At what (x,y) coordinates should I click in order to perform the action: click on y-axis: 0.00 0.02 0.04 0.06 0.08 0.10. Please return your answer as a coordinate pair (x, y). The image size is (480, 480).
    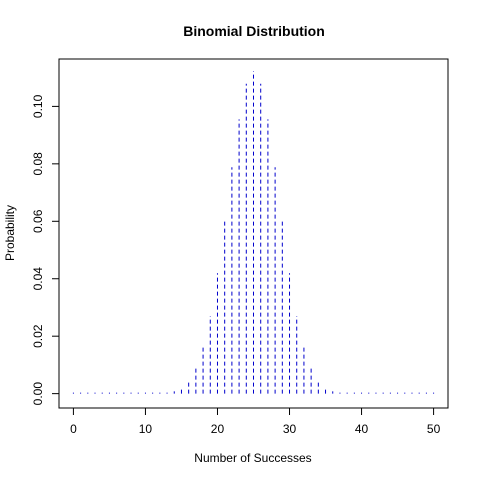
    Looking at the image, I should click on (45, 250).